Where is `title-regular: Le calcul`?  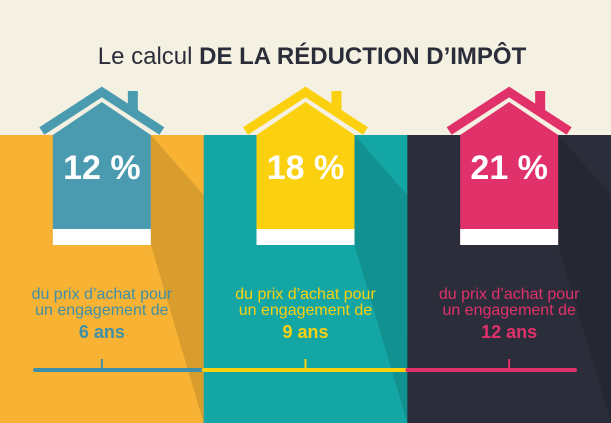
title-regular: Le calcul is located at coordinates (145, 56).